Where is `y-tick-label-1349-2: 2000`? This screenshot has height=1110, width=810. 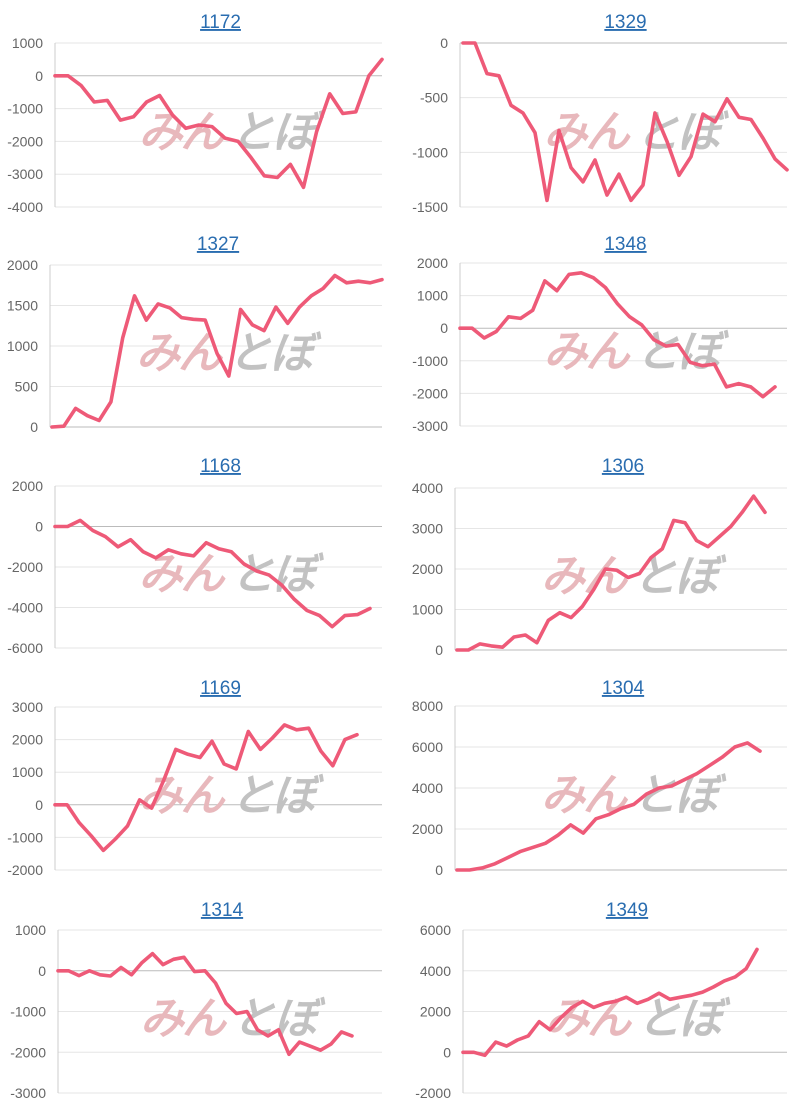
y-tick-label-1349-2: 2000 is located at coordinates (435, 1012).